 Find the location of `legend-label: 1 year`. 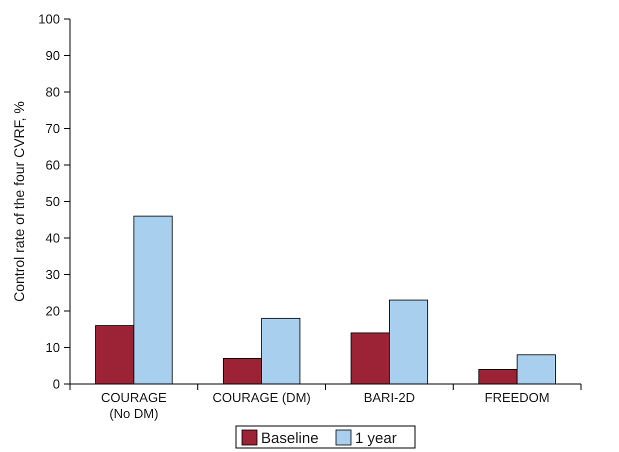

legend-label: 1 year is located at coordinates (376, 438).